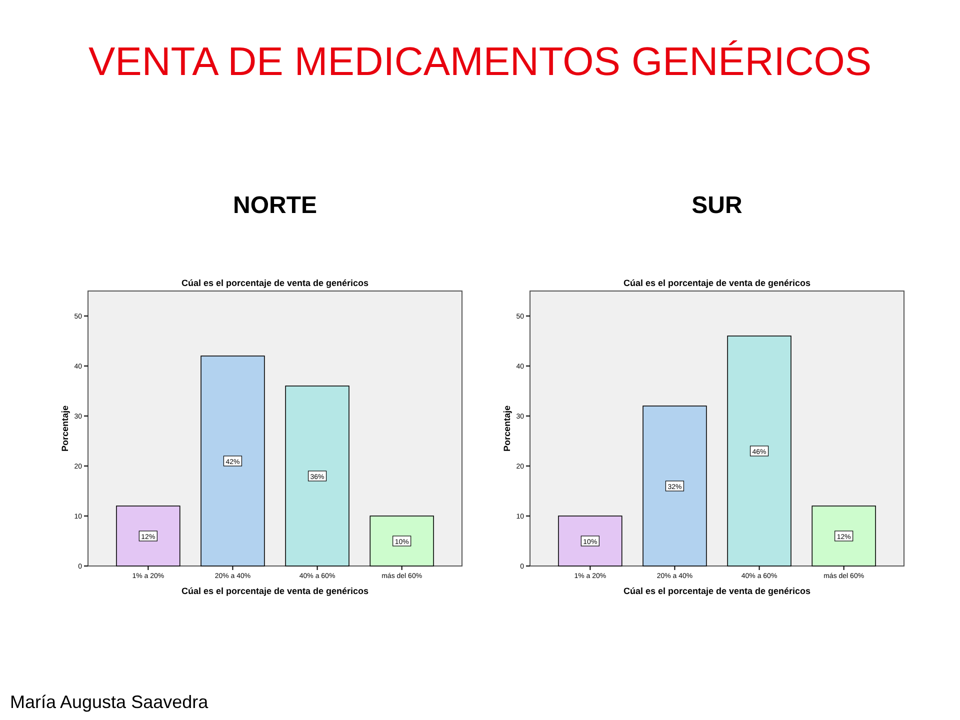  Describe the element at coordinates (480, 62) in the screenshot. I see `text: VENTA DE MEDICAMENTOS GENÉRICOS` at that location.